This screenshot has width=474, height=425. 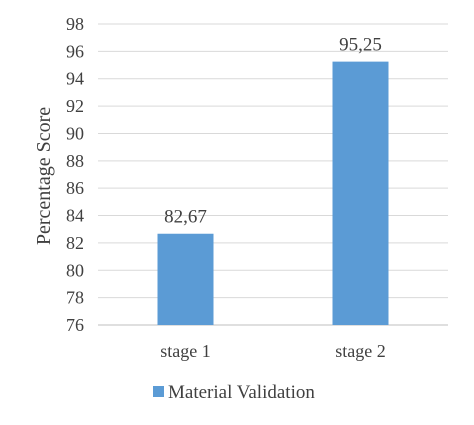 What do you see at coordinates (272, 351) in the screenshot?
I see `x-axis-ticks: stage 1 stage 2` at bounding box center [272, 351].